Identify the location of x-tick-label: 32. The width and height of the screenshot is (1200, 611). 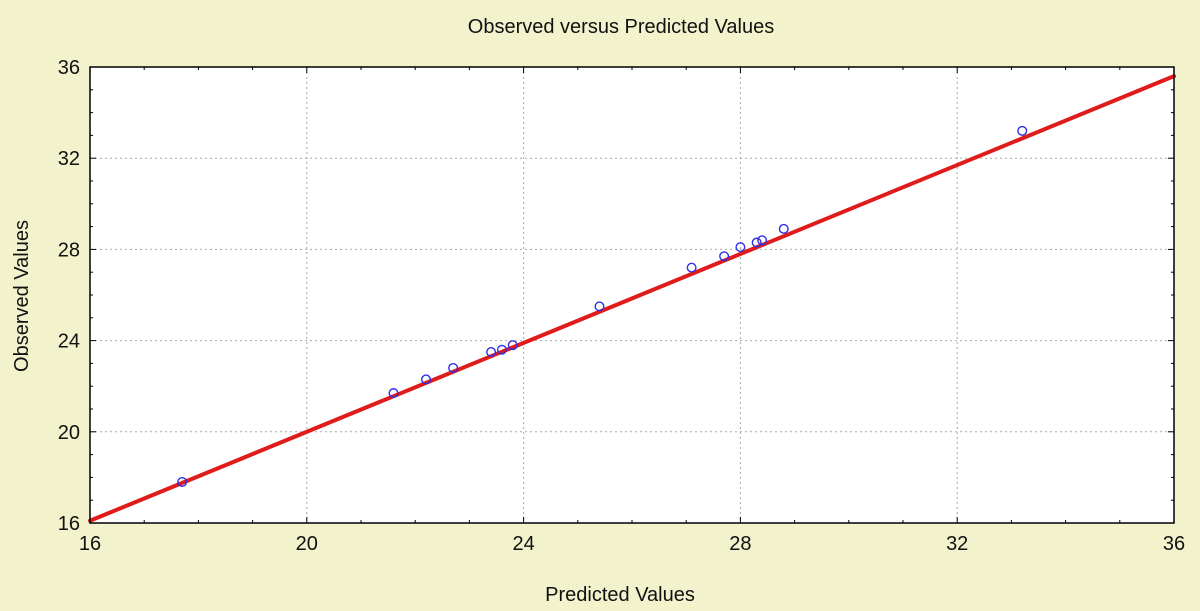
(957, 544).